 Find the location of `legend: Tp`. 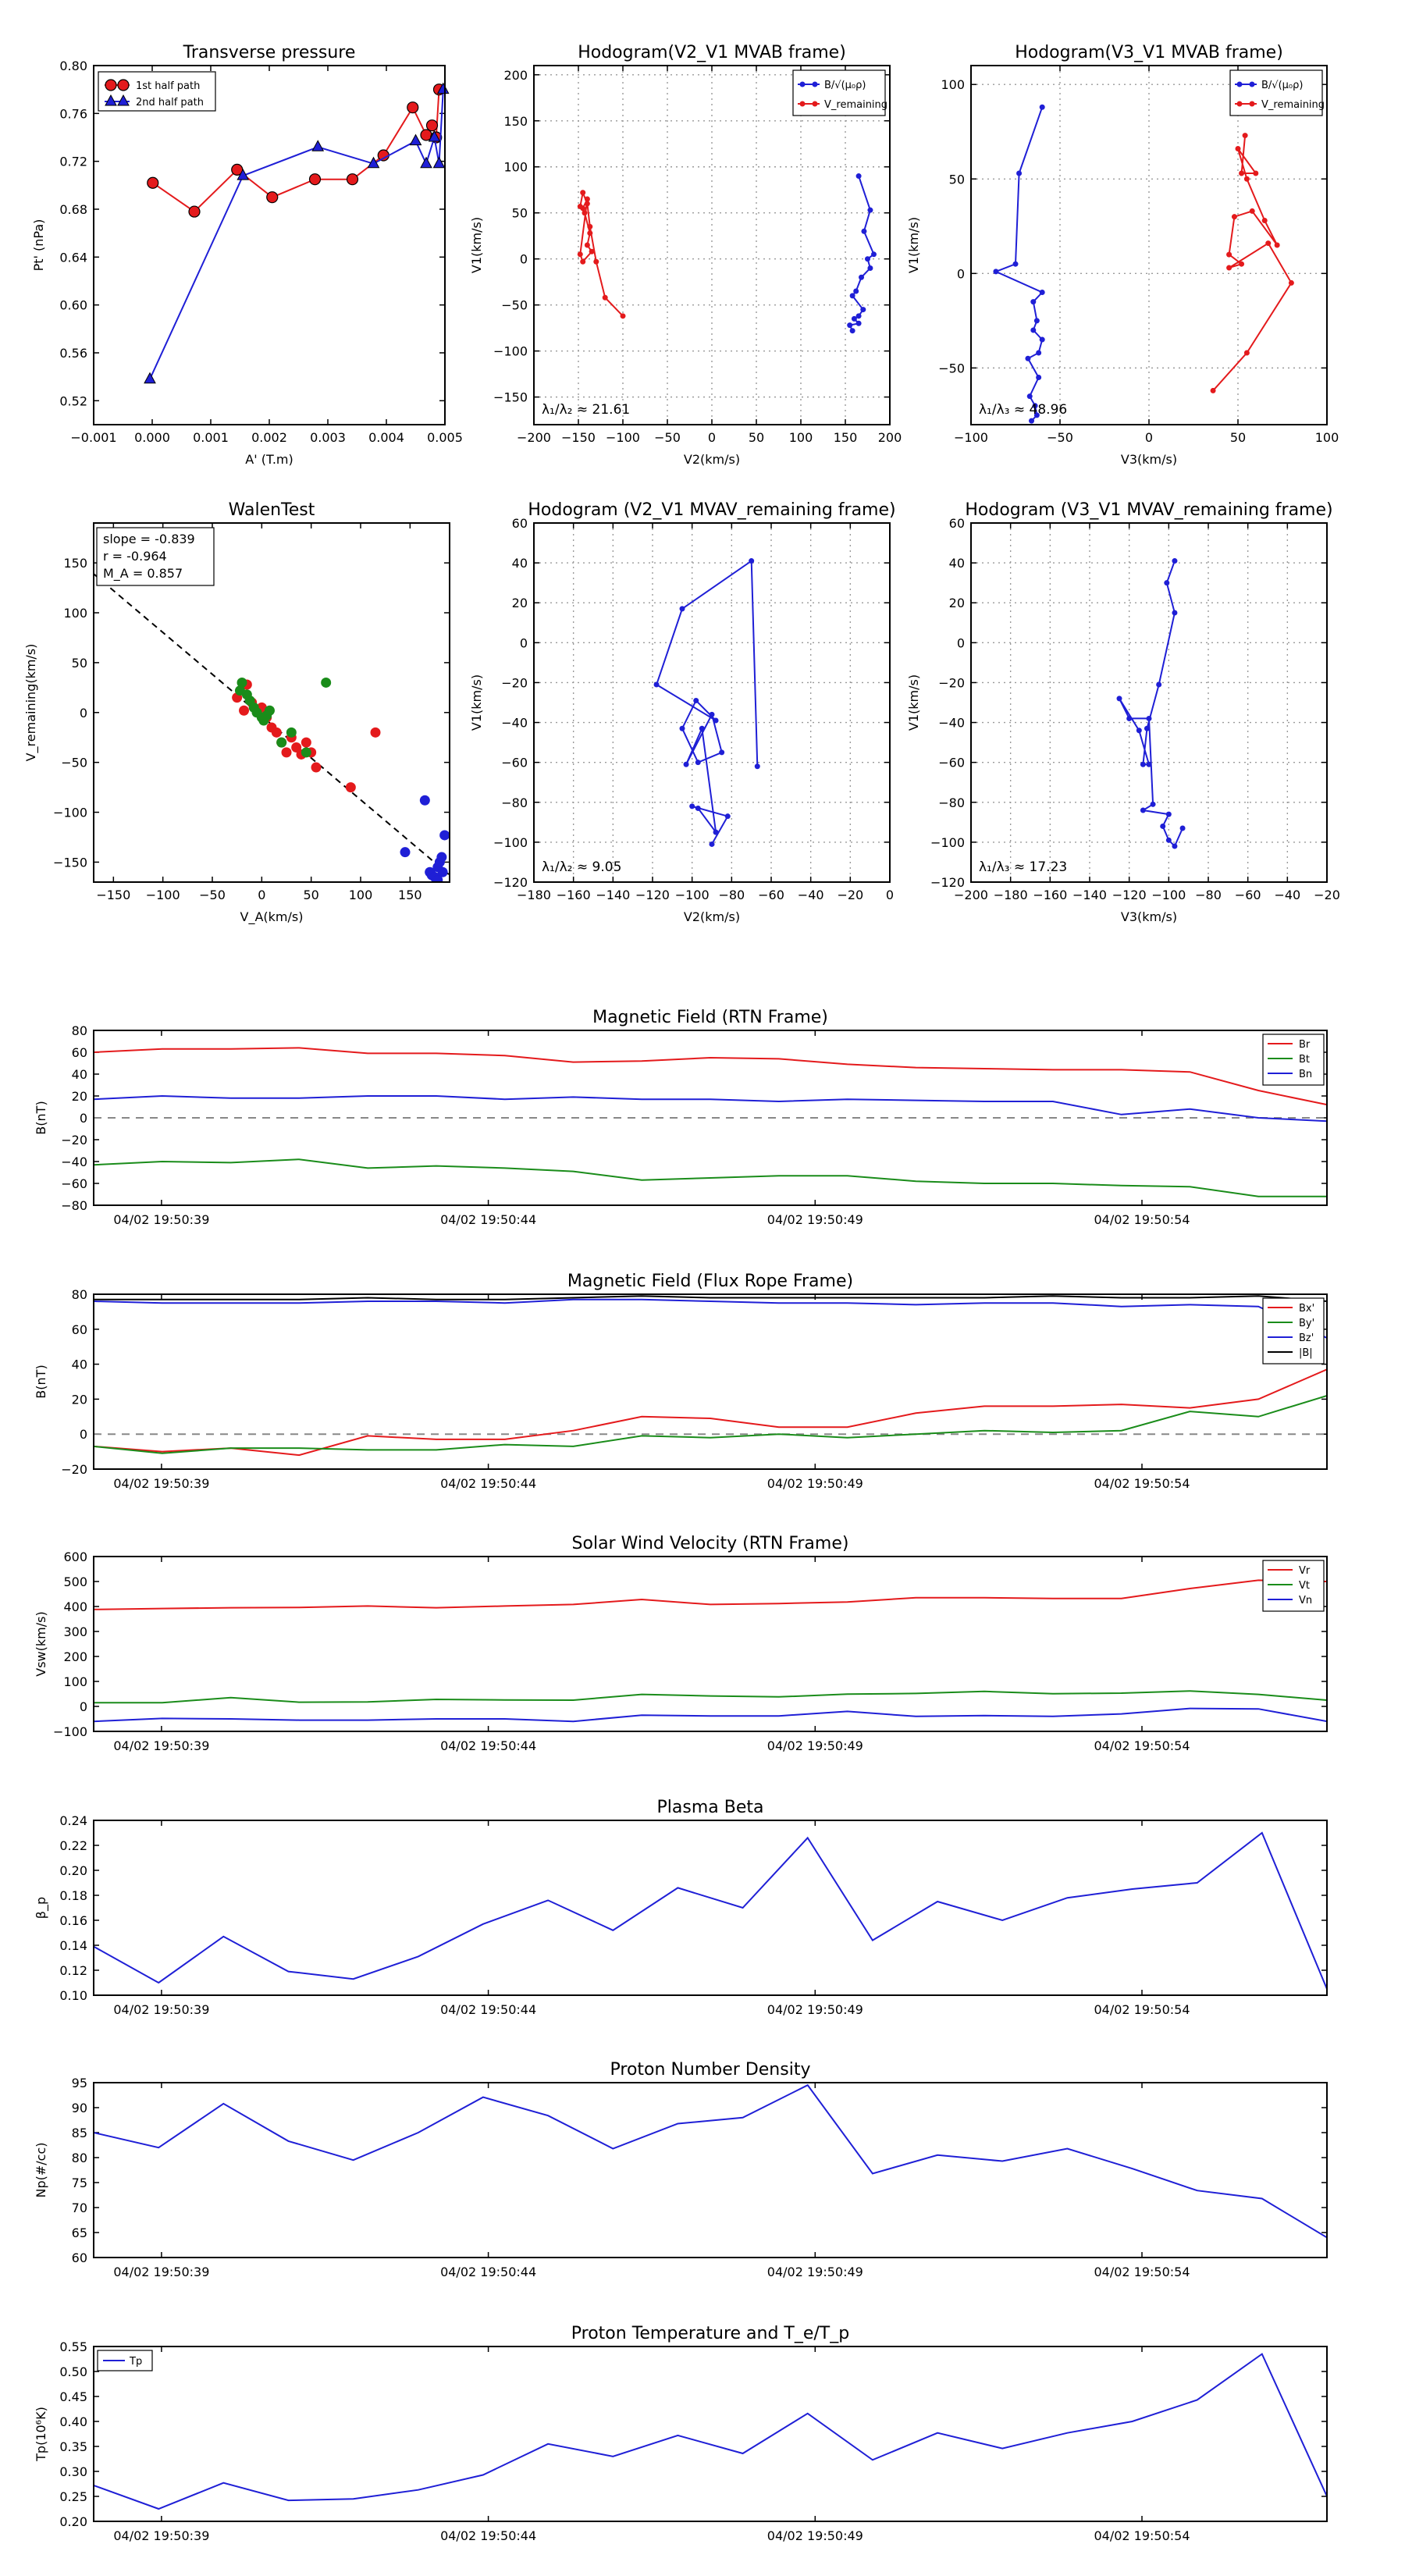

legend: Tp is located at coordinates (125, 2360).